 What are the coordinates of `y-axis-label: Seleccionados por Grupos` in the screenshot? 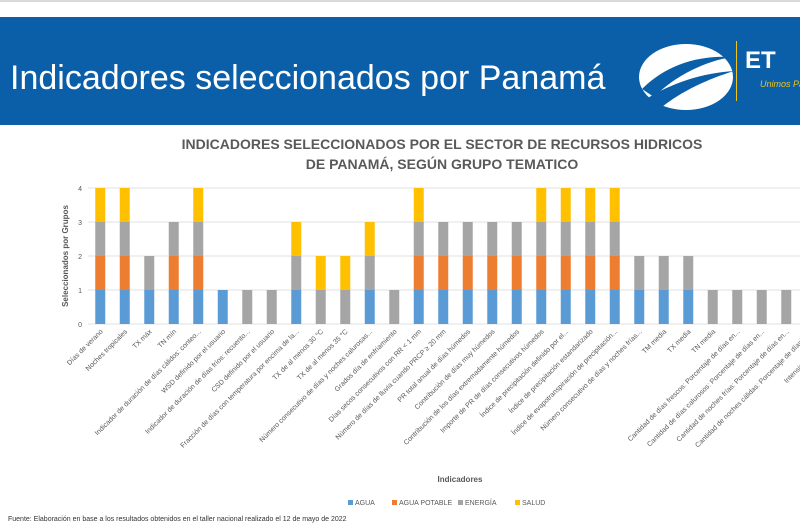 It's located at (65, 256).